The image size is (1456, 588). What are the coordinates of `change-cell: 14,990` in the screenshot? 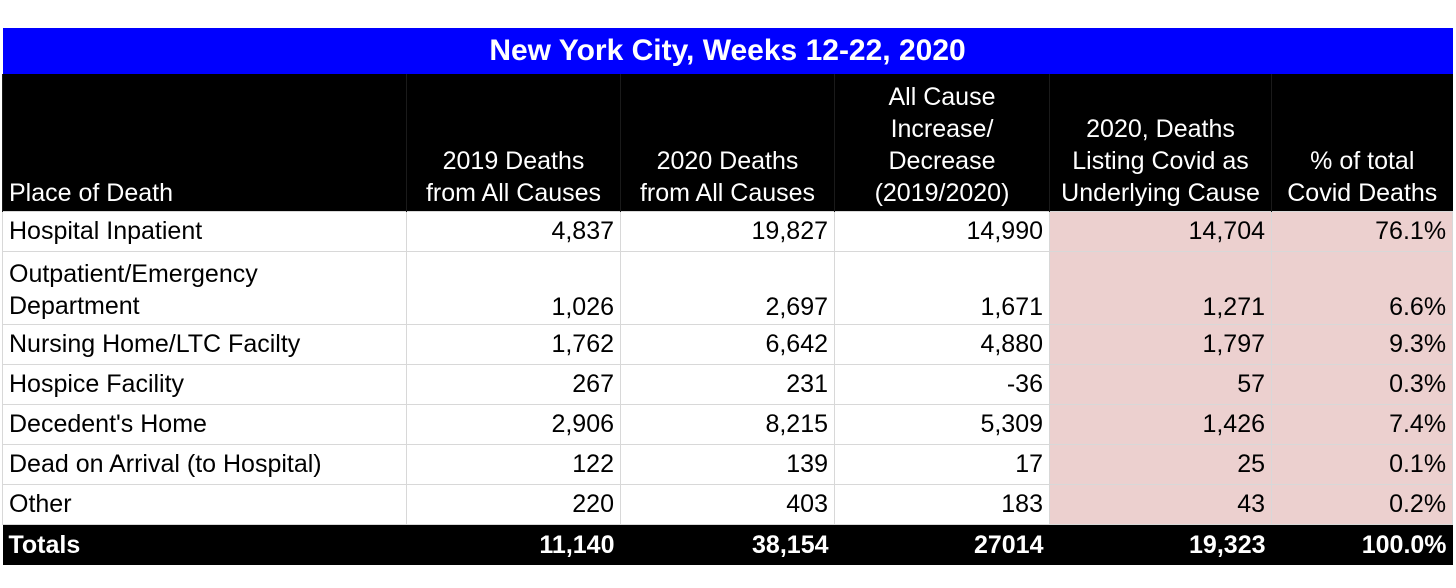 It's located at (942, 231).